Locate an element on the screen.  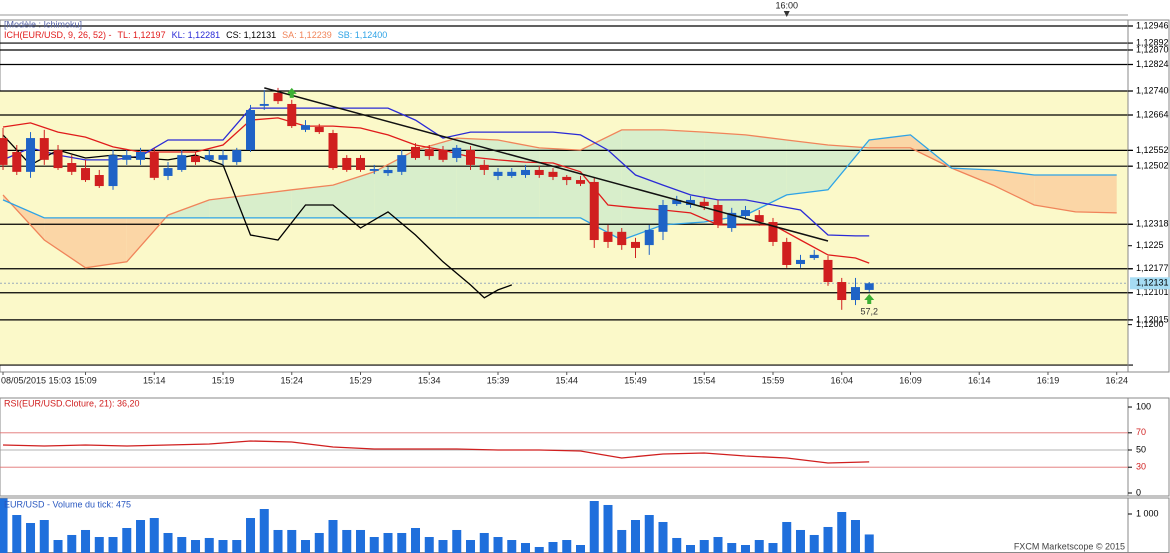
legend-entry: SA: 1,12239 is located at coordinates (307, 35).